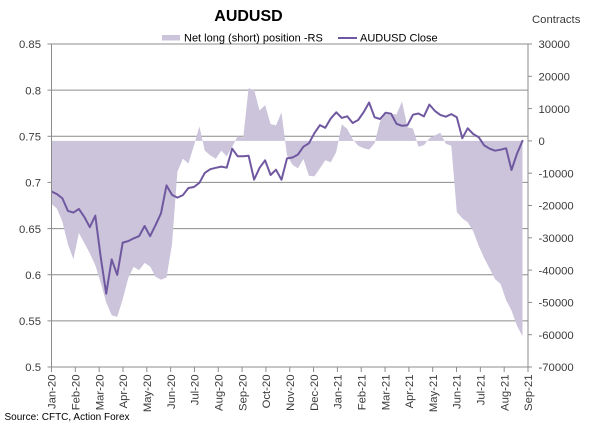 This screenshot has width=600, height=433. I want to click on svg-text: AUDUSD Close, so click(399, 39).